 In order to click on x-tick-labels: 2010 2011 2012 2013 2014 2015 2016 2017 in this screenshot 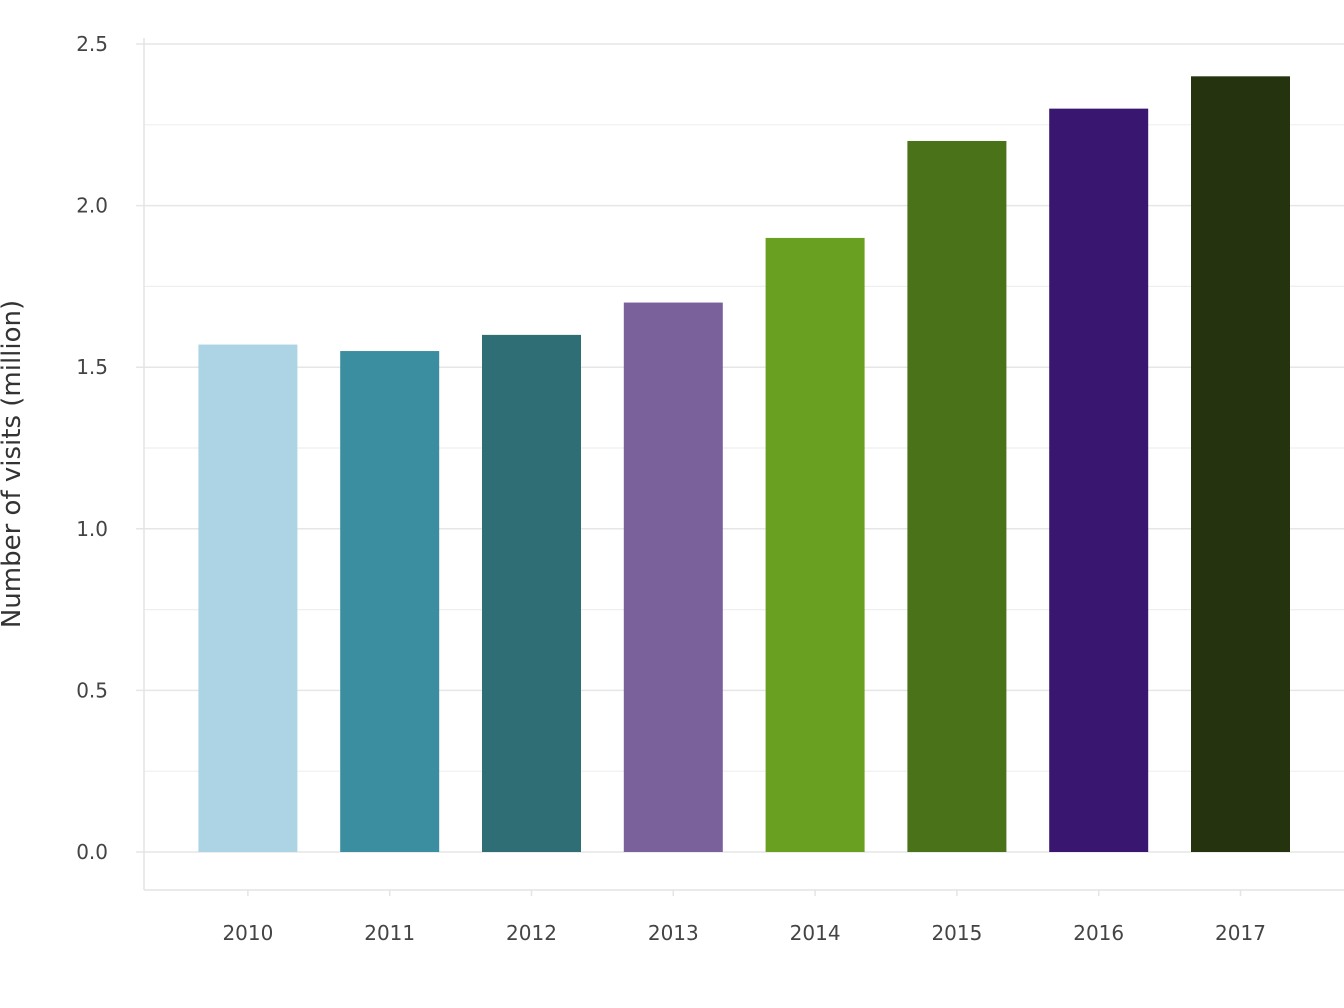, I will do `click(744, 933)`.